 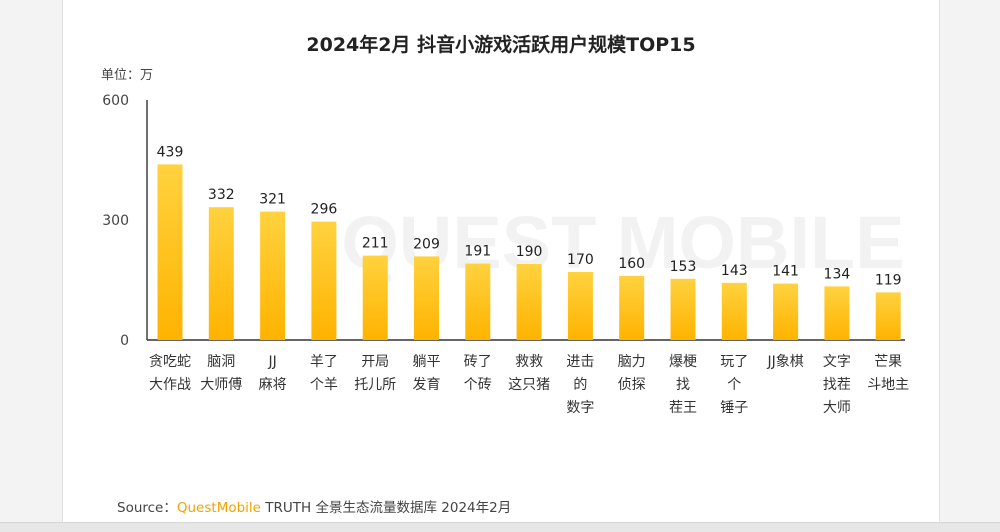 What do you see at coordinates (734, 408) in the screenshot?
I see `x-category-label: 锤子` at bounding box center [734, 408].